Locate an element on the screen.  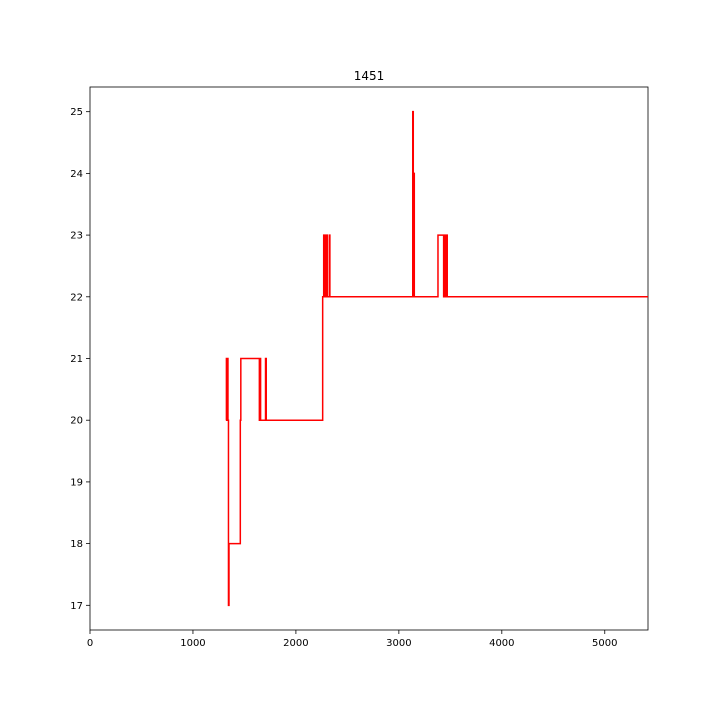
x-tick-label: 2000 is located at coordinates (295, 643).